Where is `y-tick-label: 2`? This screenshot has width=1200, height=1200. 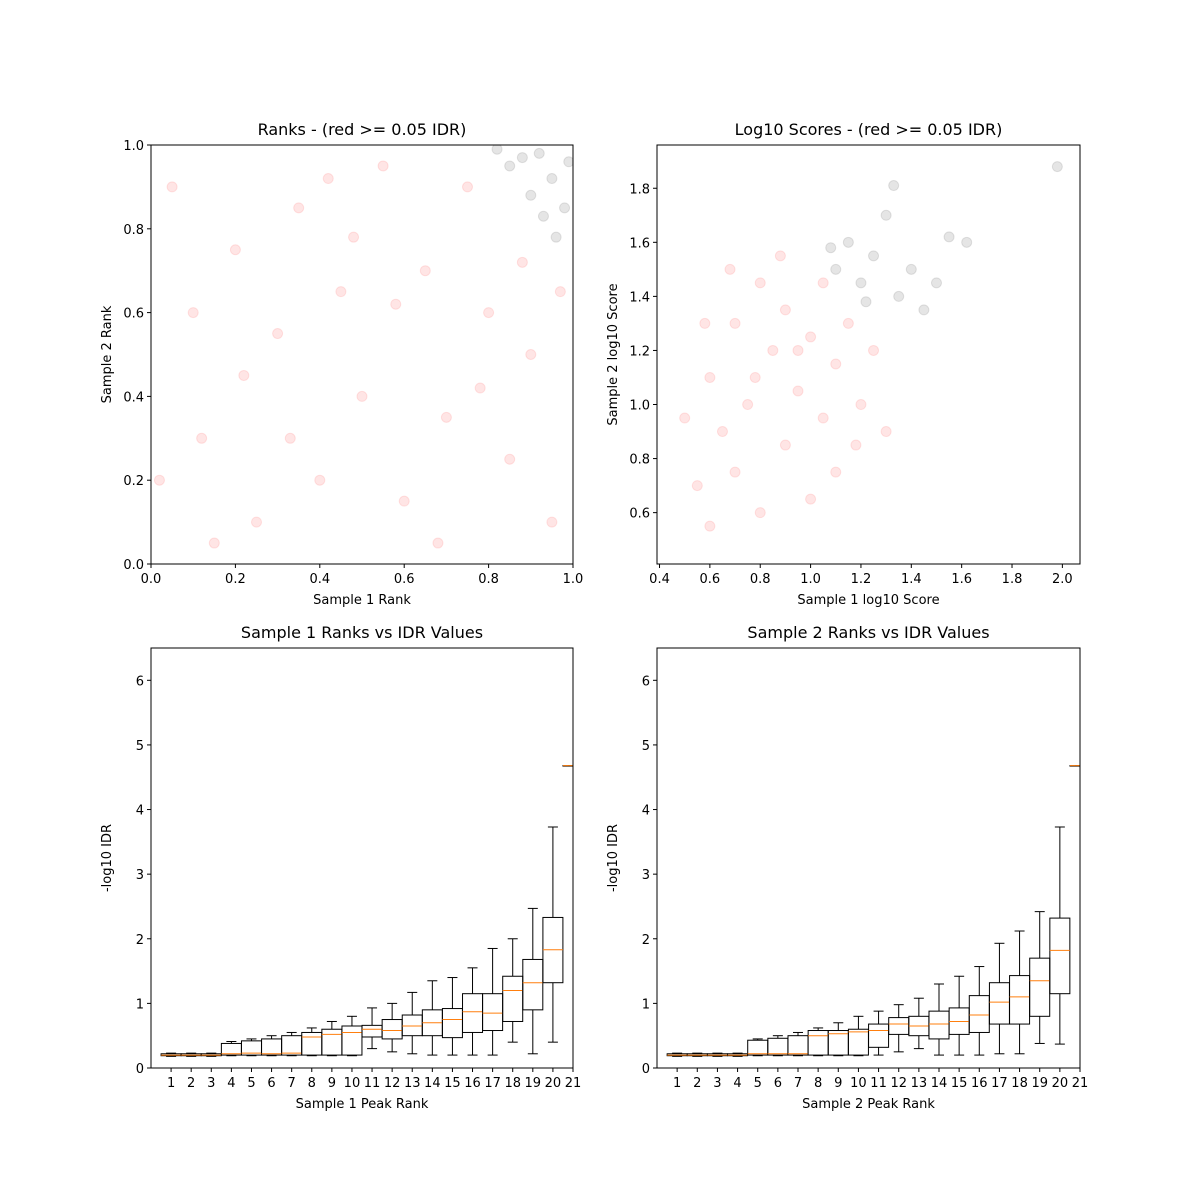 y-tick-label: 2 is located at coordinates (140, 940).